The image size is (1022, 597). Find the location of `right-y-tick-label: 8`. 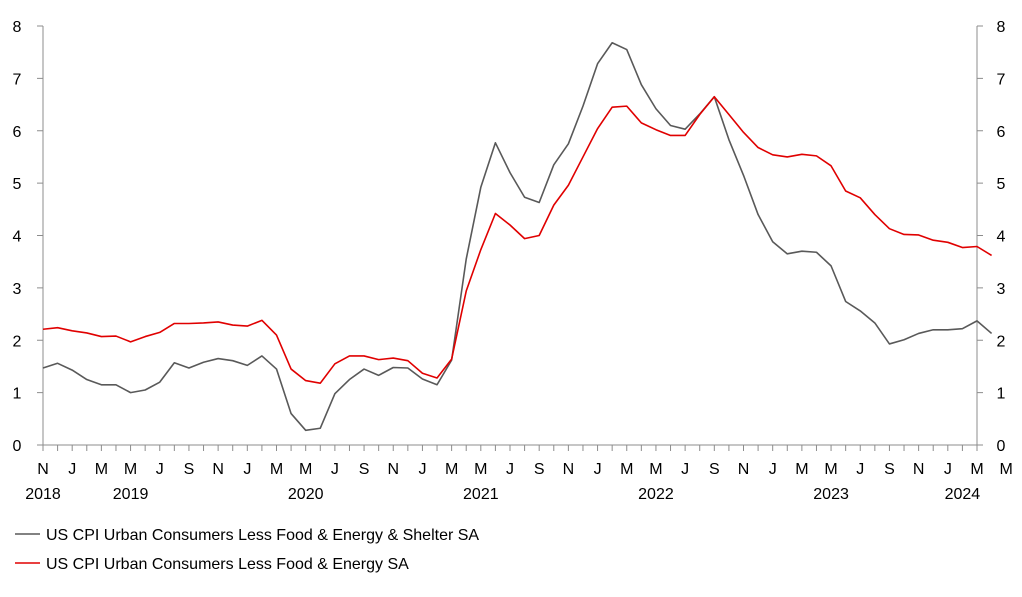

right-y-tick-label: 8 is located at coordinates (1001, 27).